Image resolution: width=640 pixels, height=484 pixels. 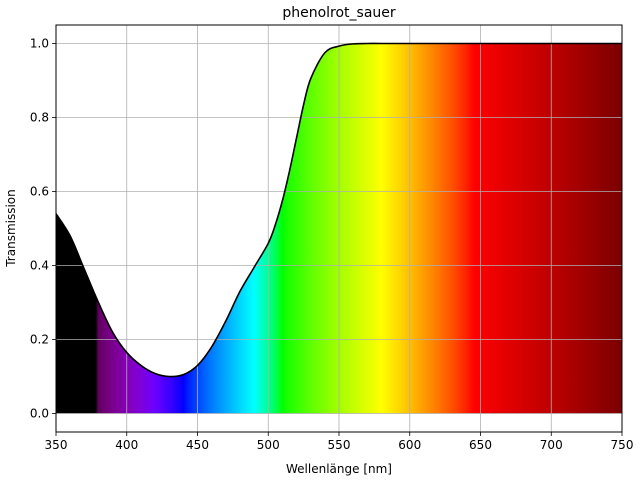 What do you see at coordinates (622, 445) in the screenshot?
I see `x-tick-label: 750` at bounding box center [622, 445].